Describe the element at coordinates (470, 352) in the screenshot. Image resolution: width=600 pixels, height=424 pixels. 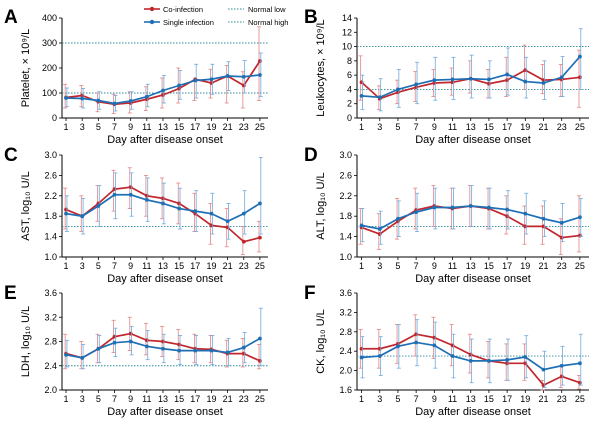
I see `series-coinfection` at that location.